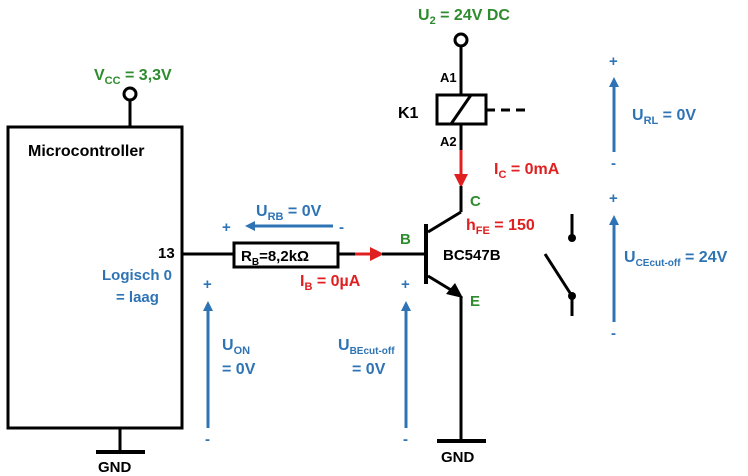 Image resolution: width=748 pixels, height=476 pixels. What do you see at coordinates (207, 284) in the screenshot?
I see `u-on-plus: +` at bounding box center [207, 284].